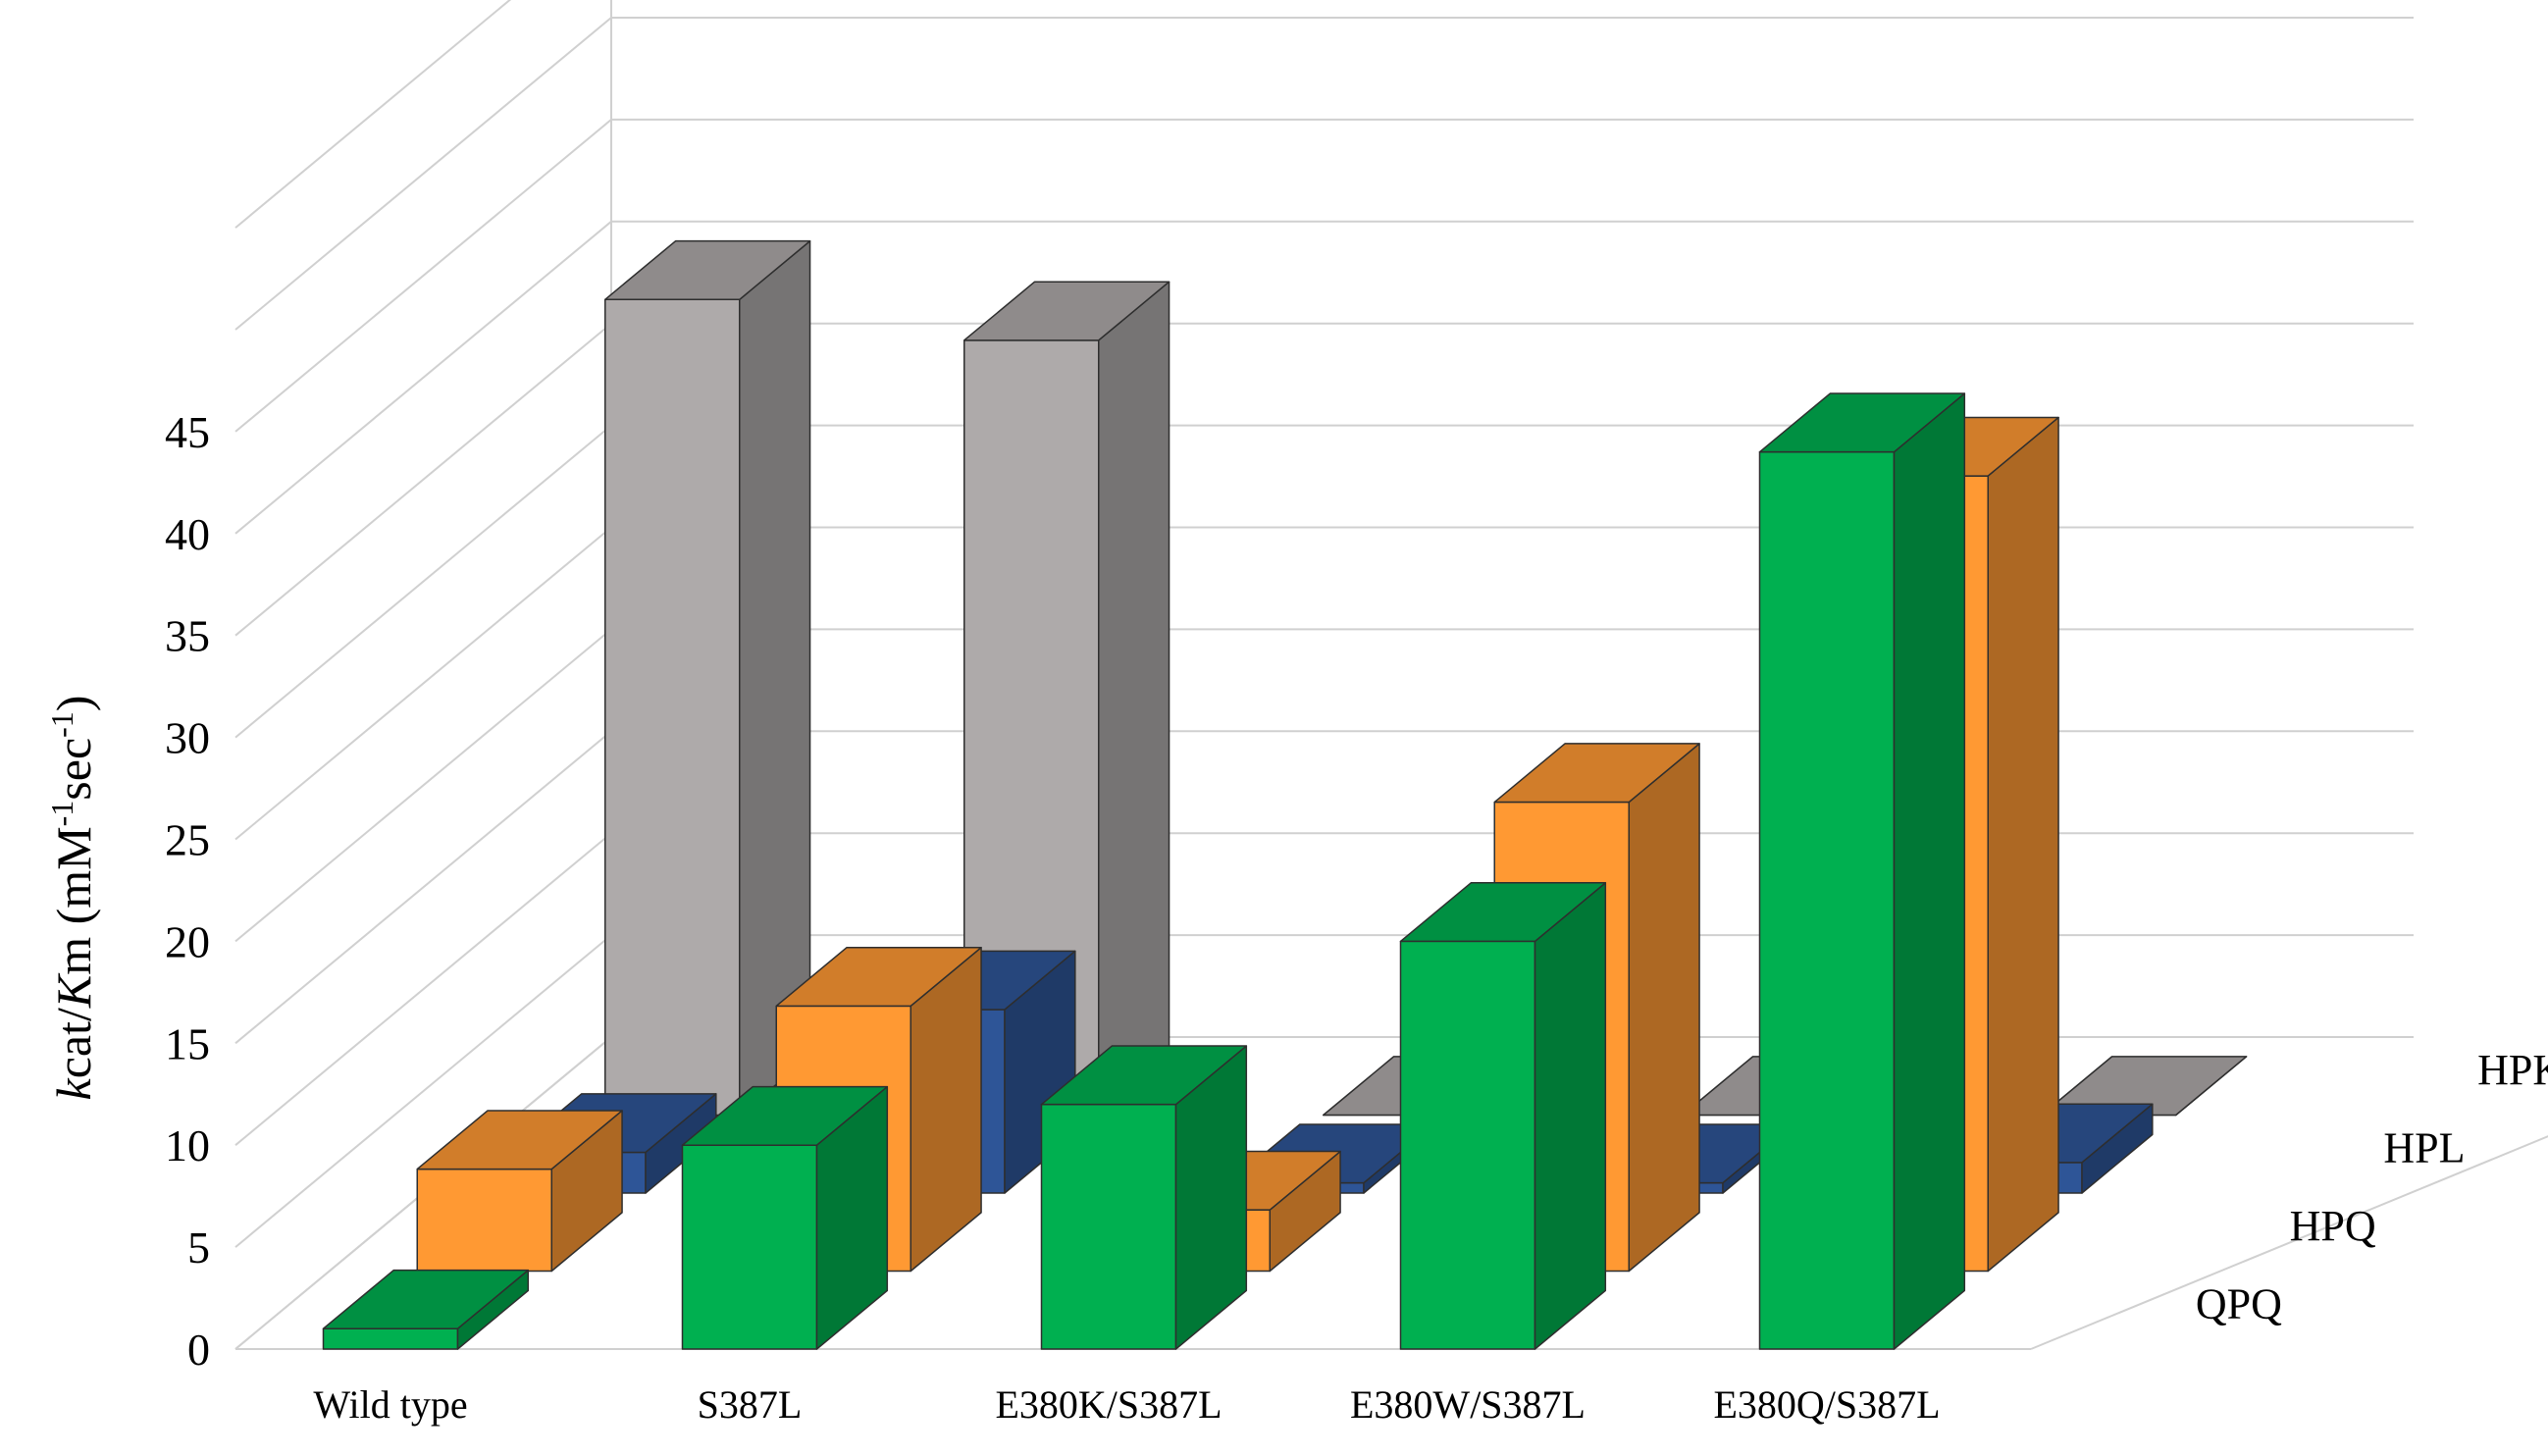 This screenshot has width=2548, height=1456. What do you see at coordinates (750, 1404) in the screenshot?
I see `x-tick-label: S387L` at bounding box center [750, 1404].